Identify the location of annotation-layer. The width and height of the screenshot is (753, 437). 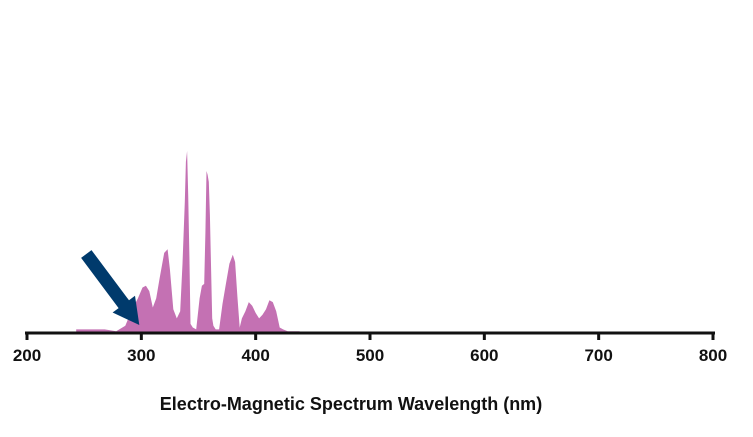
(110, 287).